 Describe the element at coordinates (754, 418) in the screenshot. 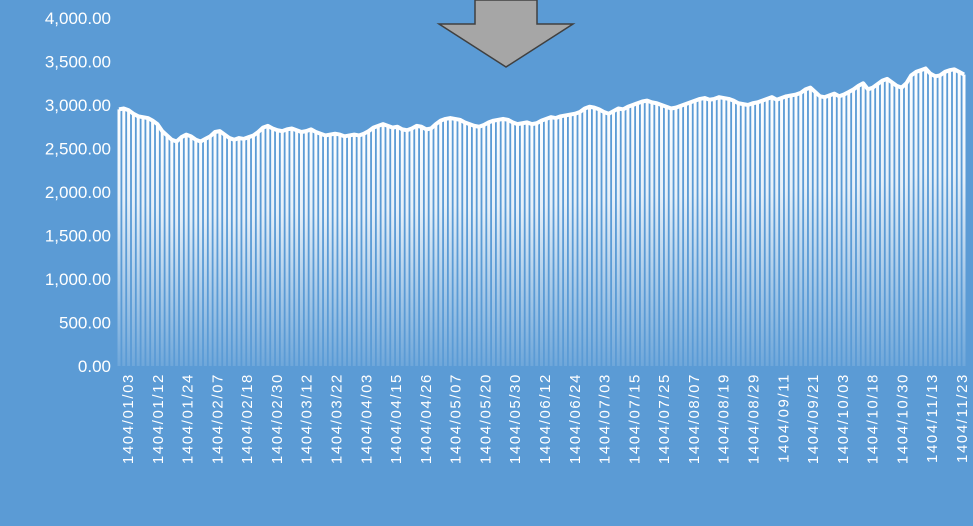

I see `x-tick-label: 1404/08/29` at that location.